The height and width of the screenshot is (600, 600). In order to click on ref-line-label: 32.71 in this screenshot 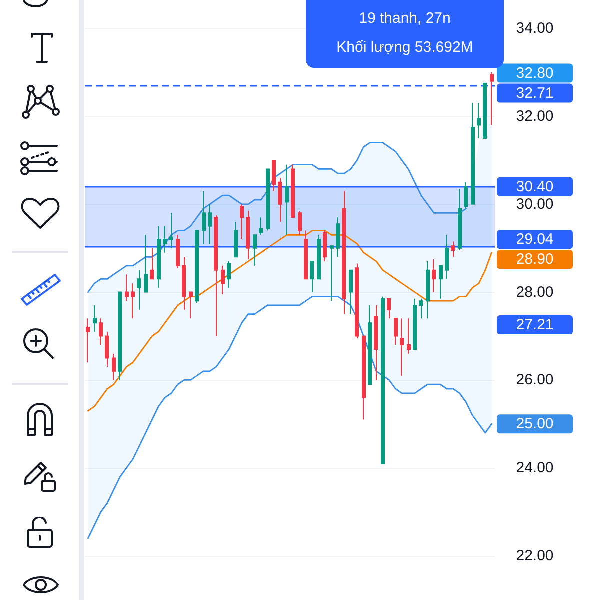, I will do `click(535, 93)`.